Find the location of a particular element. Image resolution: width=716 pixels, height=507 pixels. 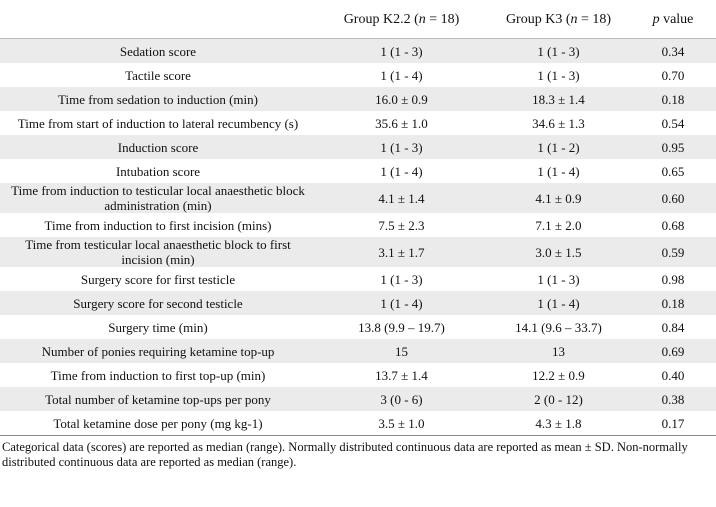

value-cell: 7.1 ± 2.0 is located at coordinates (558, 225).